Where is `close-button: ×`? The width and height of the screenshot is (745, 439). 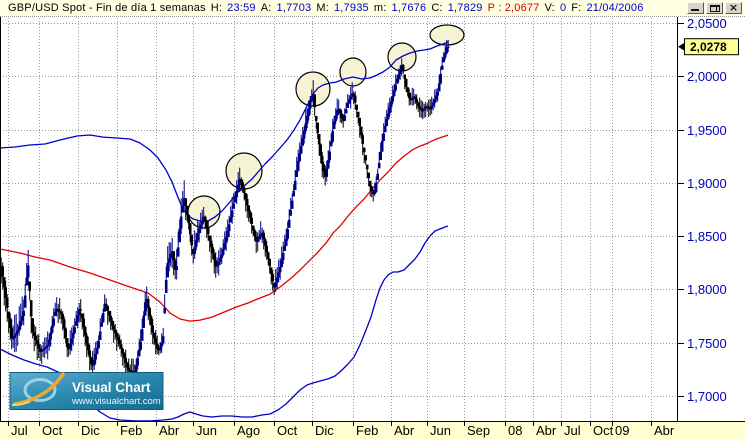
close-button: × is located at coordinates (733, 8).